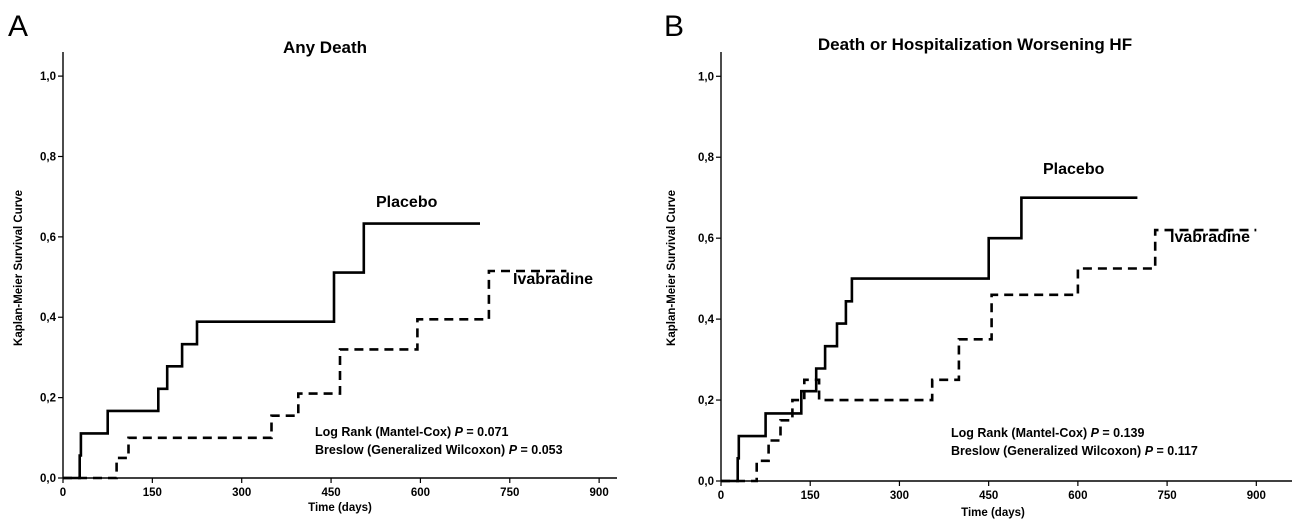 Image resolution: width=1294 pixels, height=521 pixels. I want to click on x-tick-label-b-5: 750, so click(1167, 496).